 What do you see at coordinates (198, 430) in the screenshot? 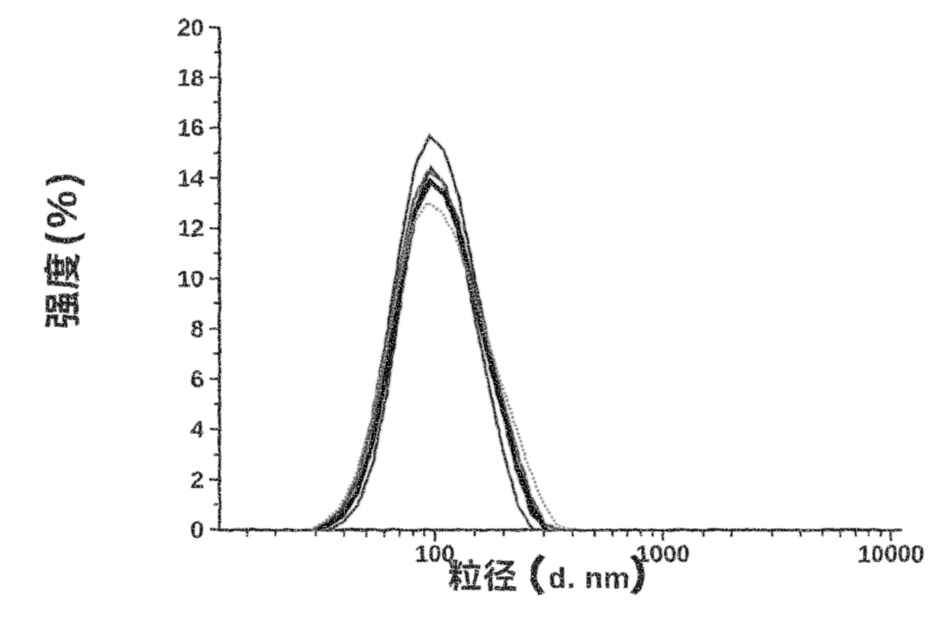
I see `svg-text: 4` at bounding box center [198, 430].